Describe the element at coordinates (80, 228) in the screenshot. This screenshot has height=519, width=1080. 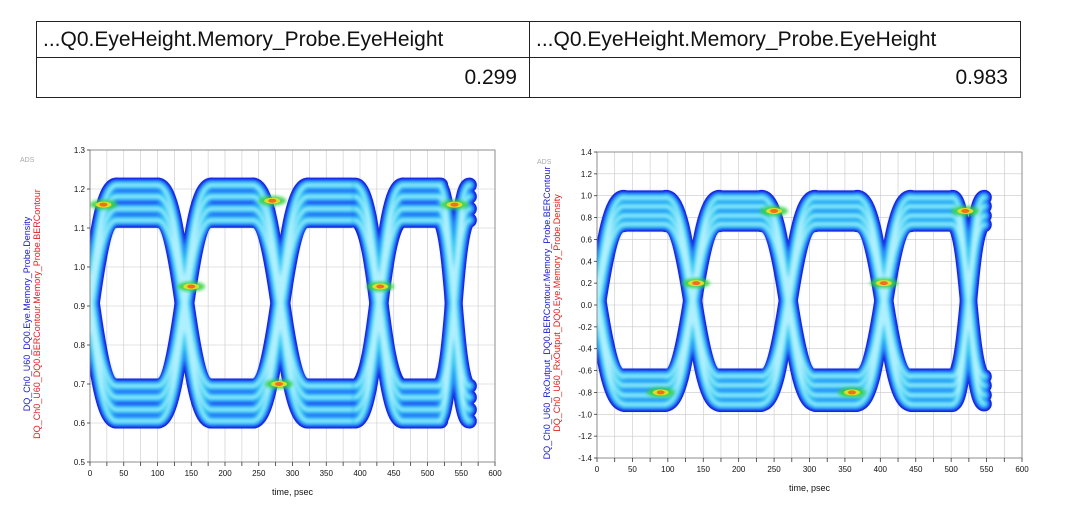
I see `y-tick-label: 1.1` at that location.